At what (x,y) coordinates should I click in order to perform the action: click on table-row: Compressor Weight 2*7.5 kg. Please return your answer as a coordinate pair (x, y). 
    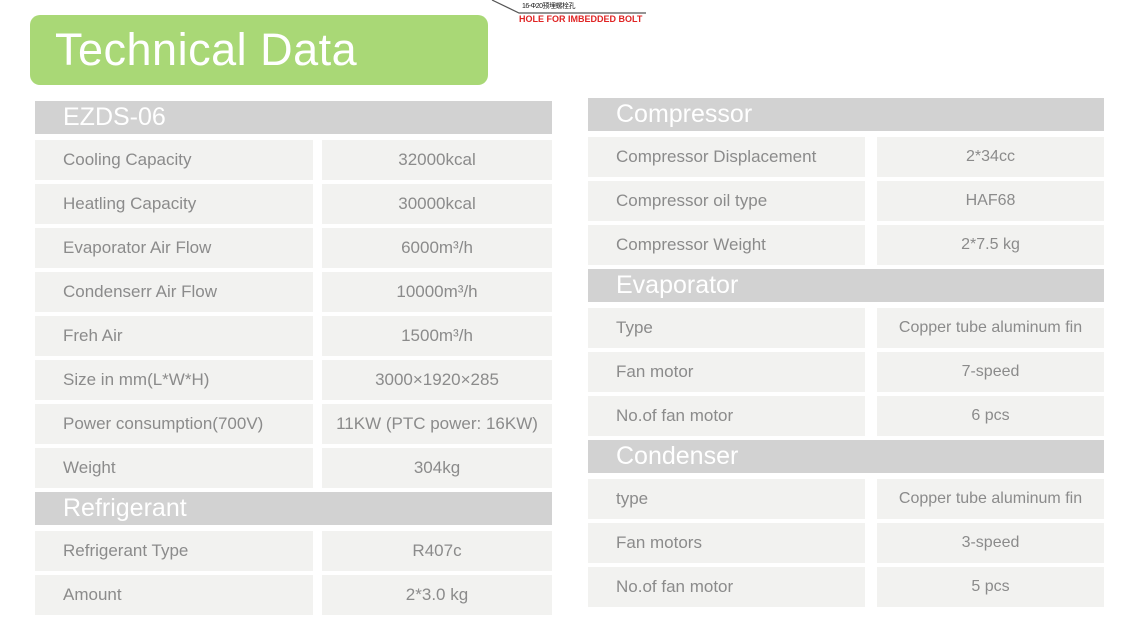
    Looking at the image, I should click on (846, 245).